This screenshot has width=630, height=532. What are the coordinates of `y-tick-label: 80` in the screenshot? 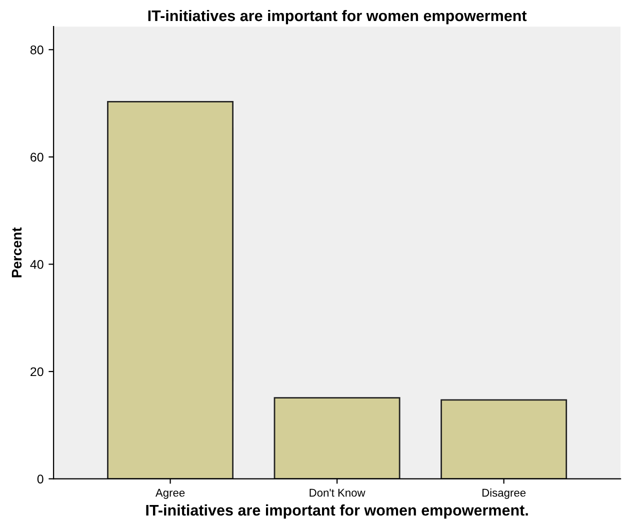 It's located at (37, 49).